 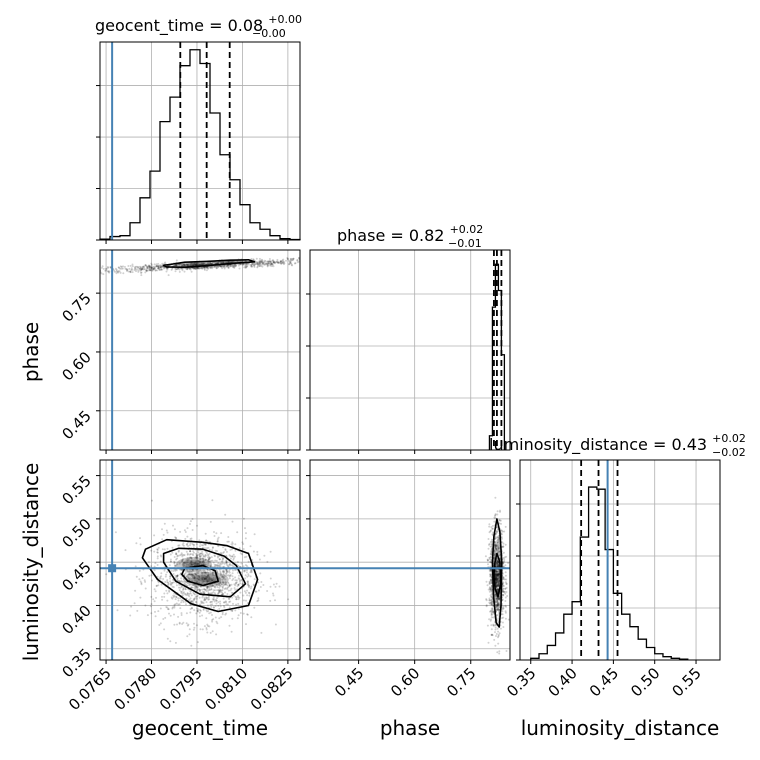 I want to click on title-phase: phase = 0.82 +0.02 −0.01, so click(x=412, y=234).